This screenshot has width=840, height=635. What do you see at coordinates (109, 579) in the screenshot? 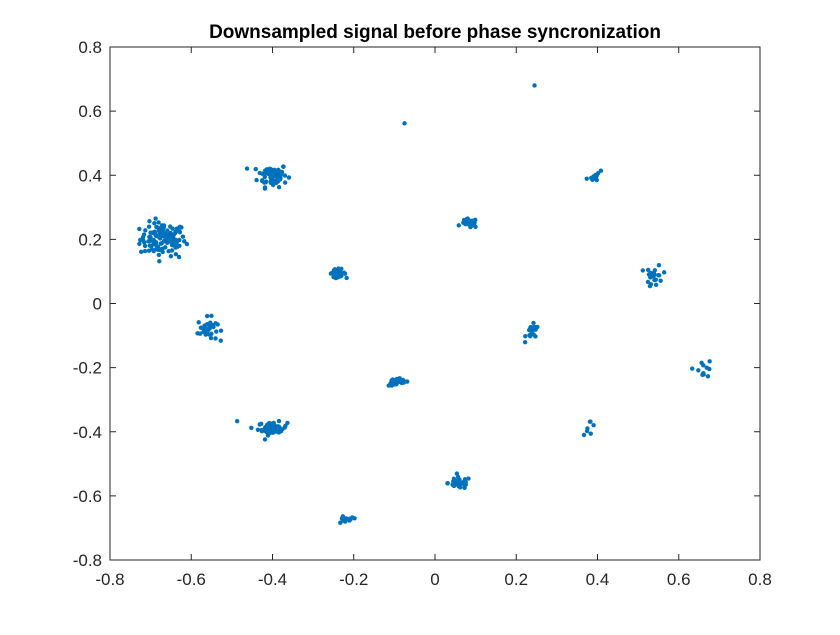
I see `x-tick-label: -0.8` at bounding box center [109, 579].